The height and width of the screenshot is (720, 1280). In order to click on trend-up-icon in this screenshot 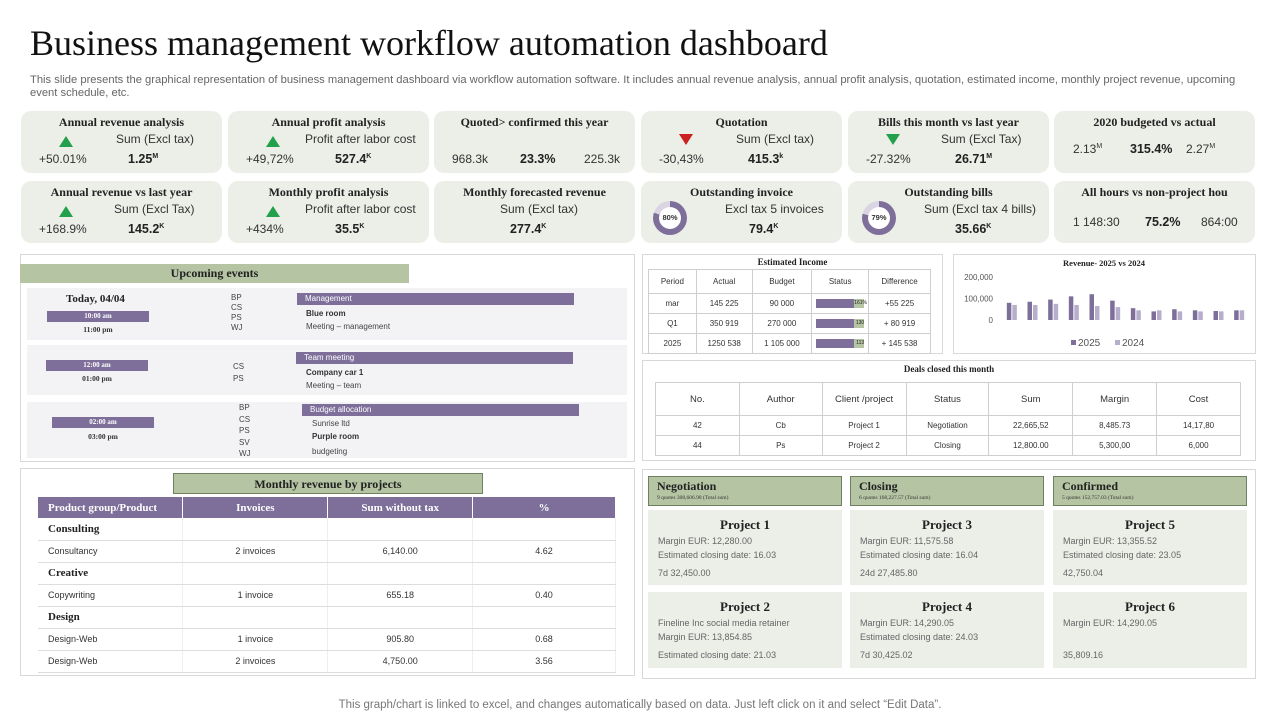, I will do `click(66, 211)`.